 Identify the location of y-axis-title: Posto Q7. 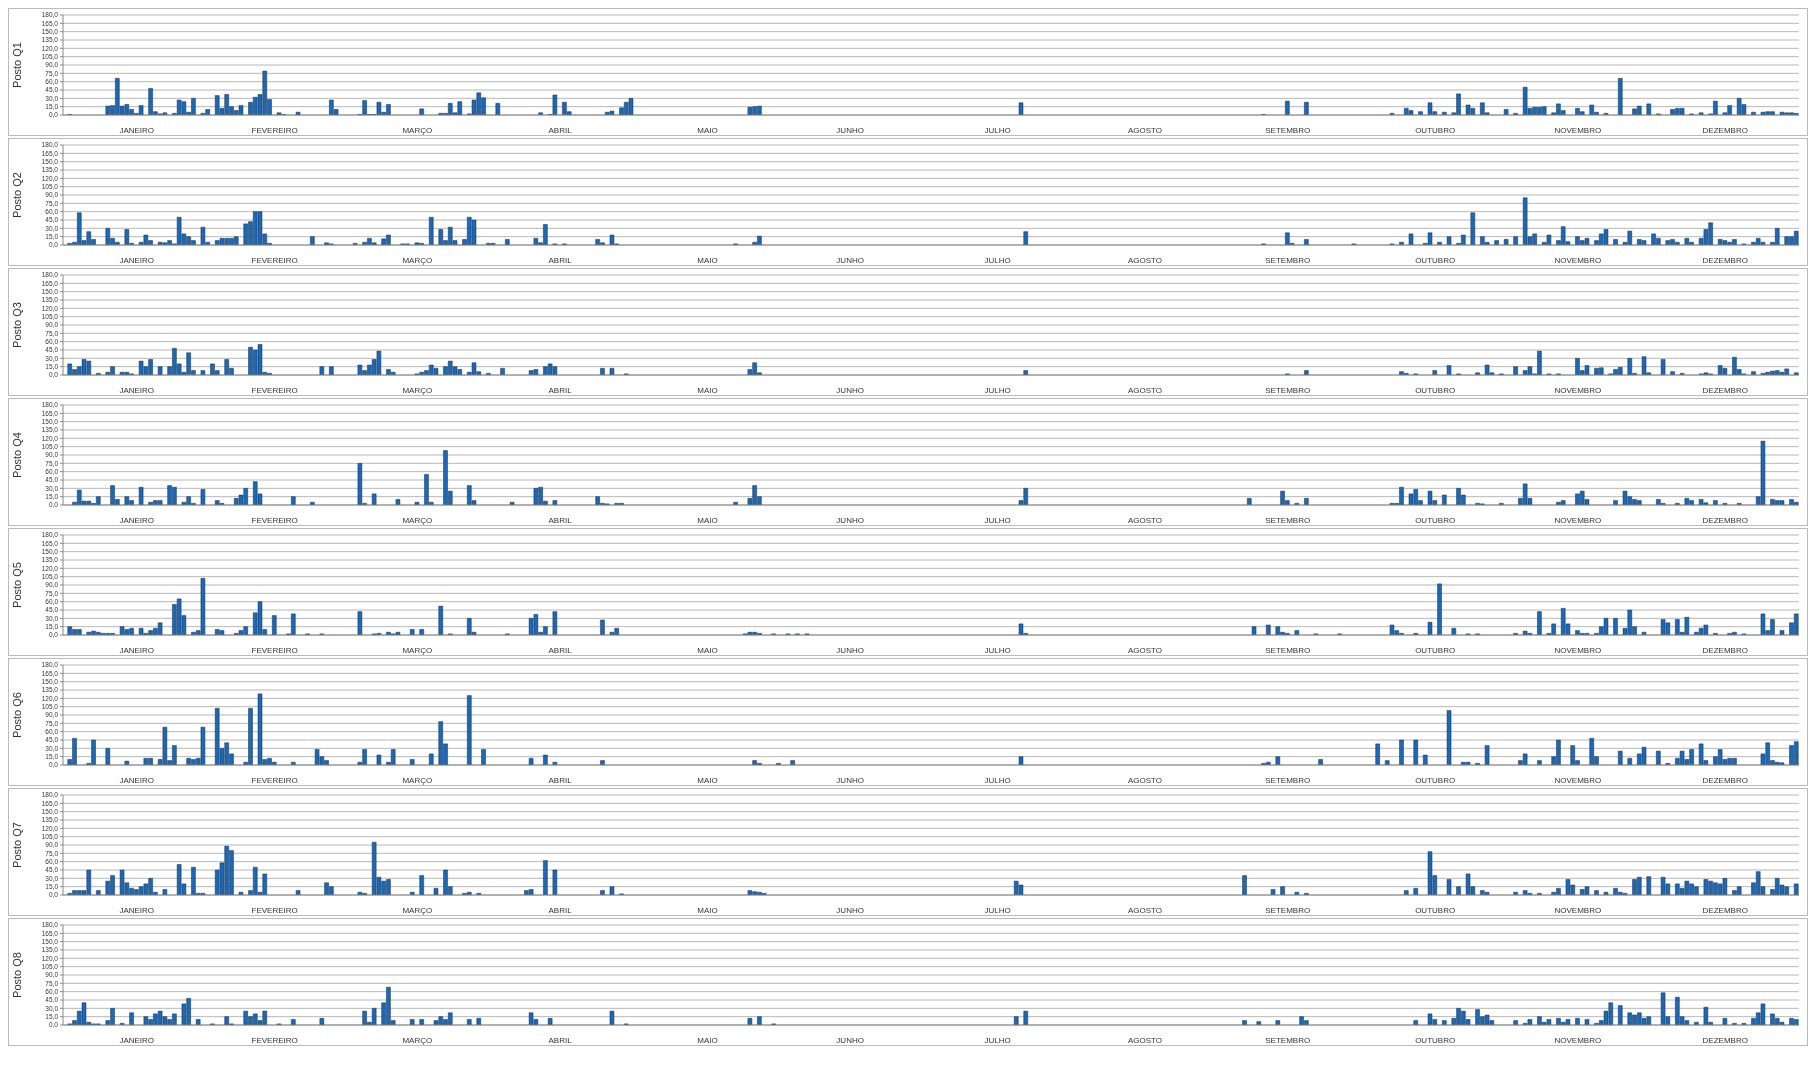
(16, 845).